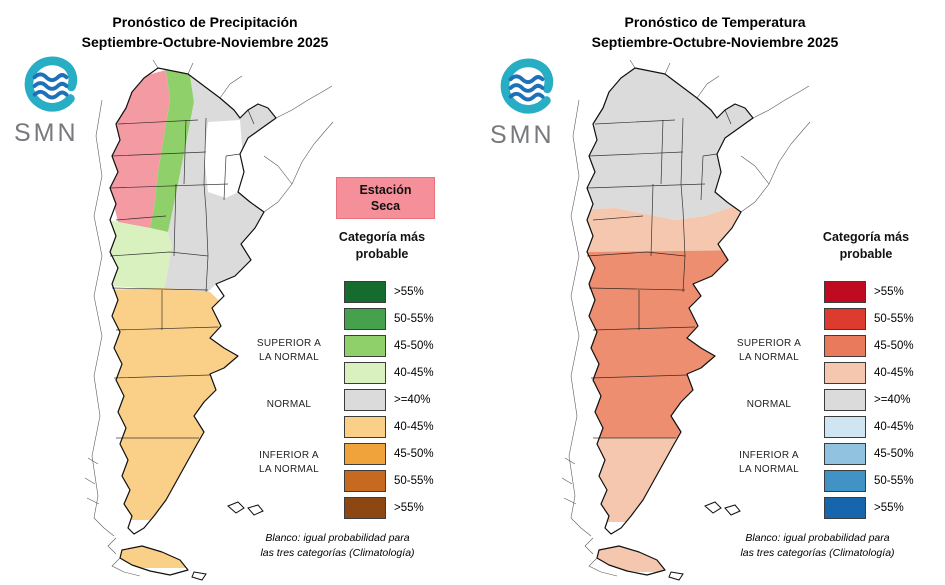 Image resolution: width=945 pixels, height=585 pixels. Describe the element at coordinates (670, 226) in the screenshot. I see `region-above-40-45-north` at that location.